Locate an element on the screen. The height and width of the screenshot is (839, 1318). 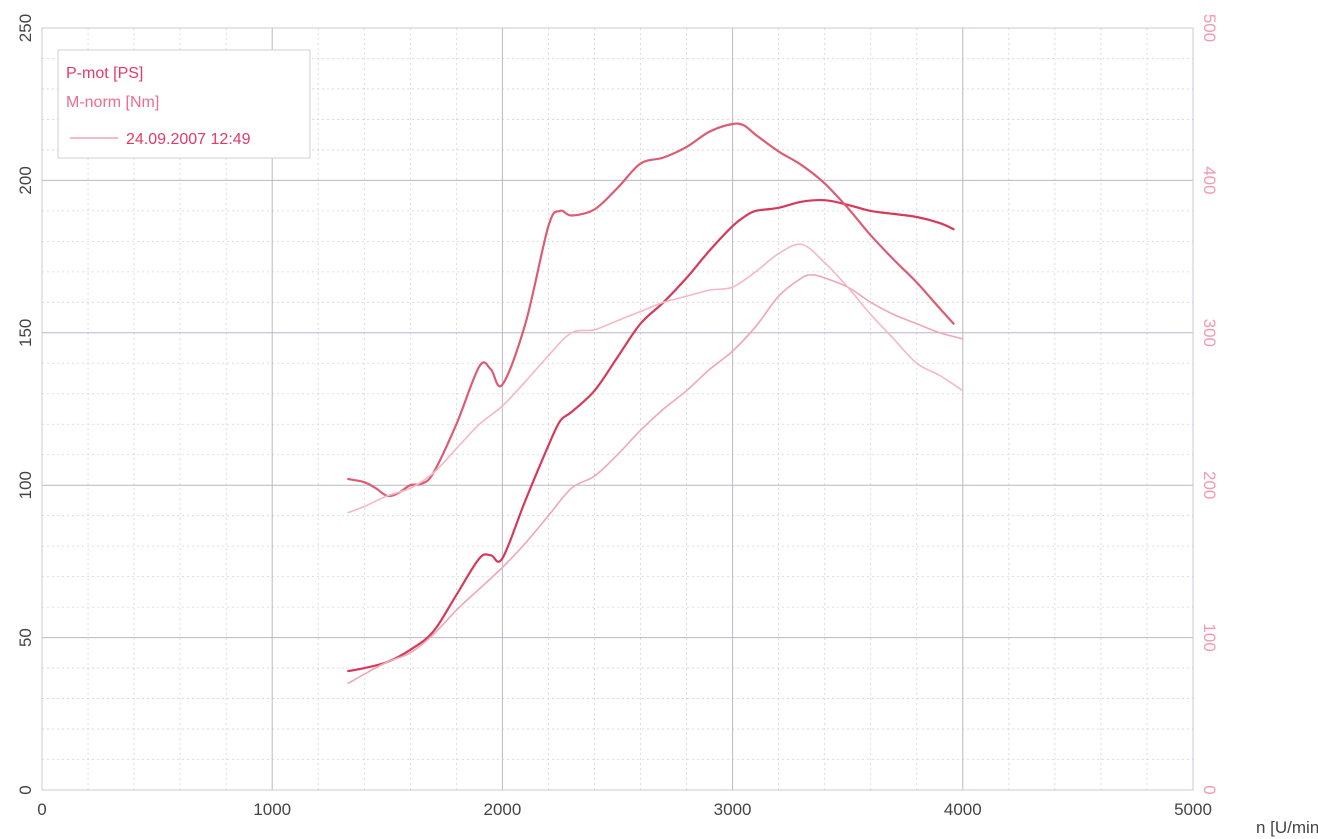
left-y-tick-label: 100 is located at coordinates (25, 485).